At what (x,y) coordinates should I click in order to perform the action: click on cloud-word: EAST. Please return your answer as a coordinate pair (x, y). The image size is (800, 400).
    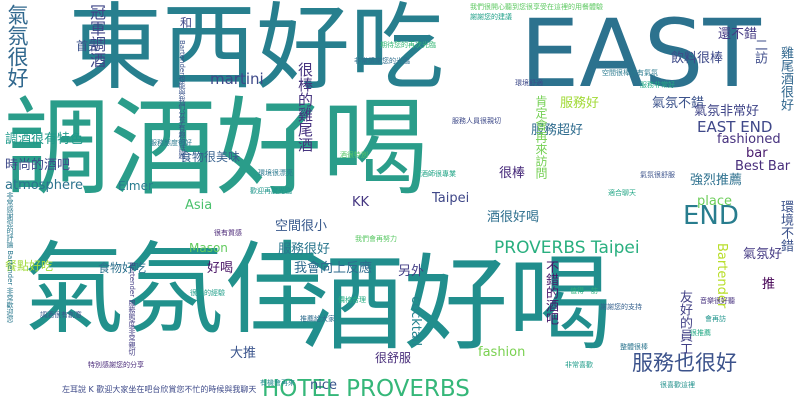
    Looking at the image, I should click on (640, 54).